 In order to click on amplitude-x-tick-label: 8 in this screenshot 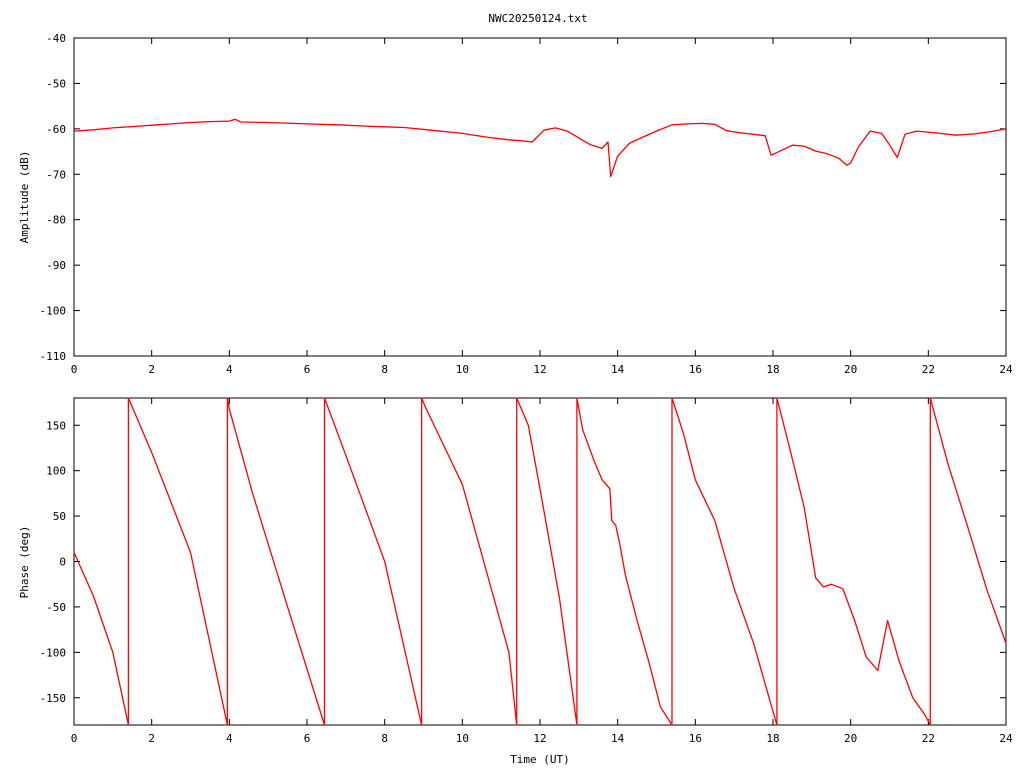, I will do `click(384, 369)`.